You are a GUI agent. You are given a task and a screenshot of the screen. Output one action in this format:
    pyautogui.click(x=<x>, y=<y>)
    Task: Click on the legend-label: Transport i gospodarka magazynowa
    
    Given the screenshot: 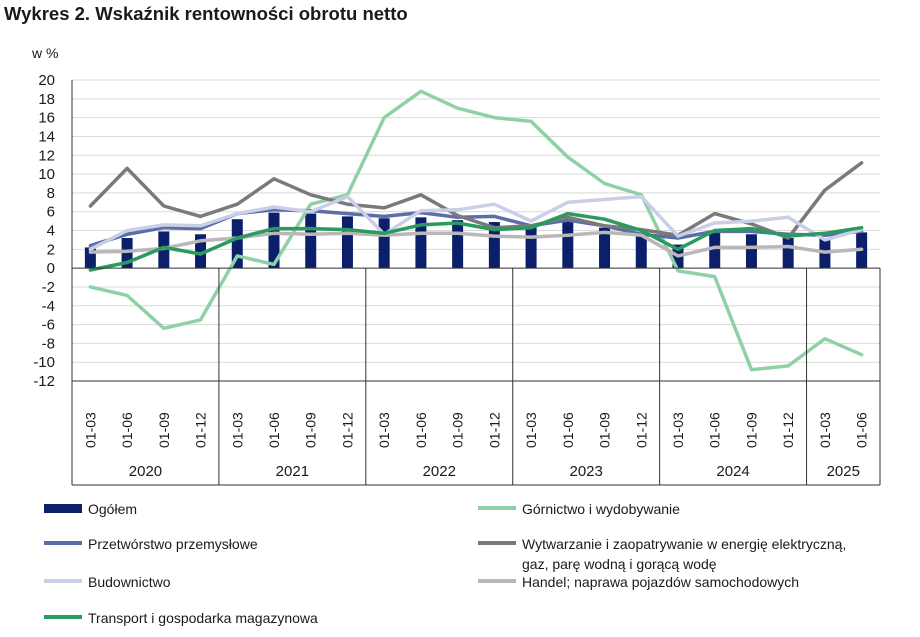 What is the action you would take?
    pyautogui.click(x=203, y=618)
    